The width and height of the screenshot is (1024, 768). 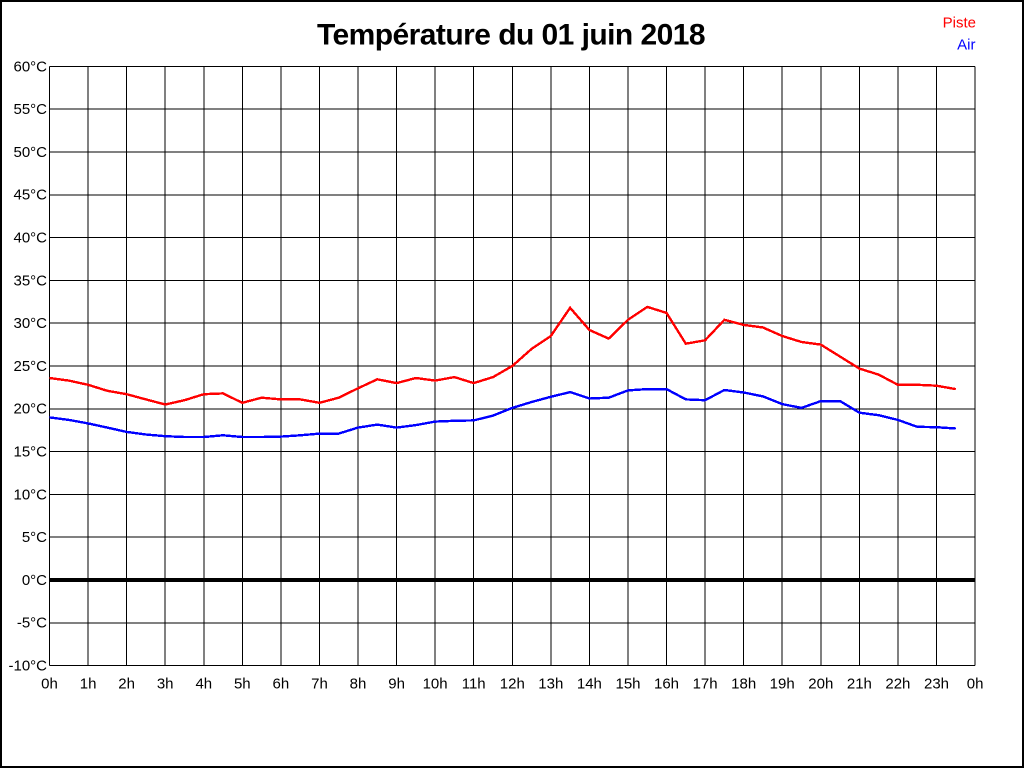 What do you see at coordinates (30, 195) in the screenshot?
I see `svg-text: 45°C` at bounding box center [30, 195].